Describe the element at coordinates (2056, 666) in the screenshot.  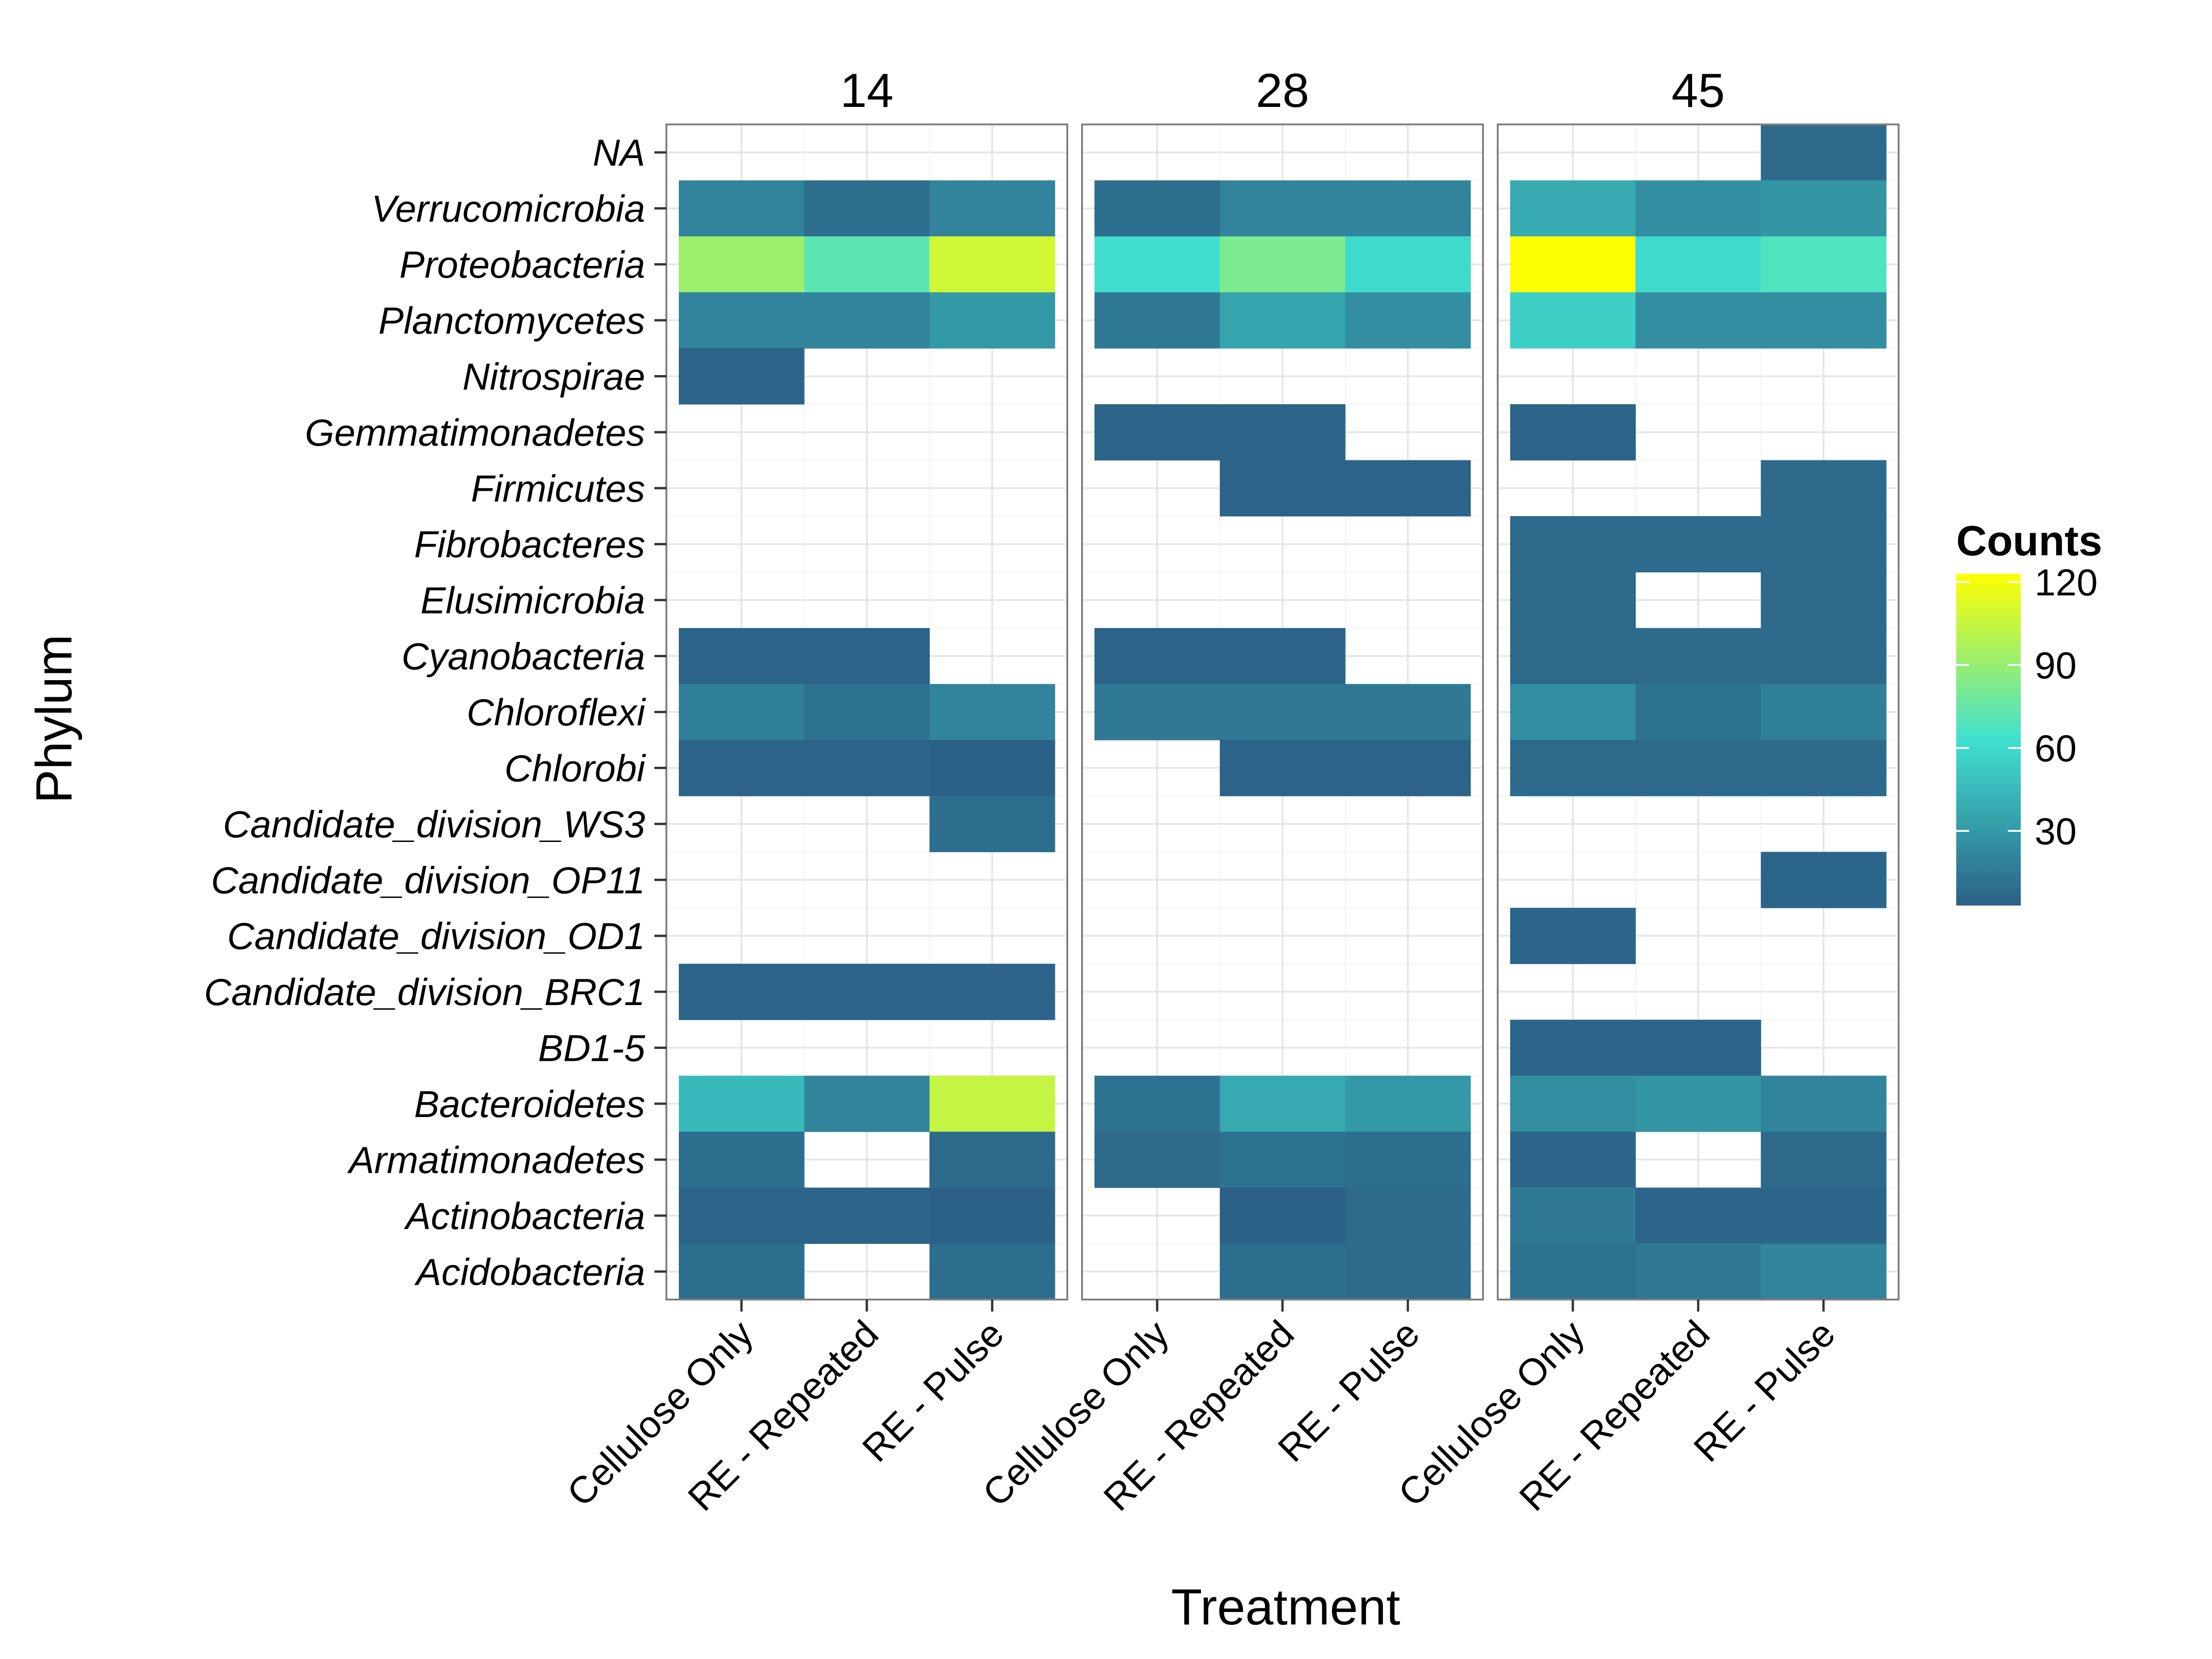
I see `legend-label: 90` at that location.